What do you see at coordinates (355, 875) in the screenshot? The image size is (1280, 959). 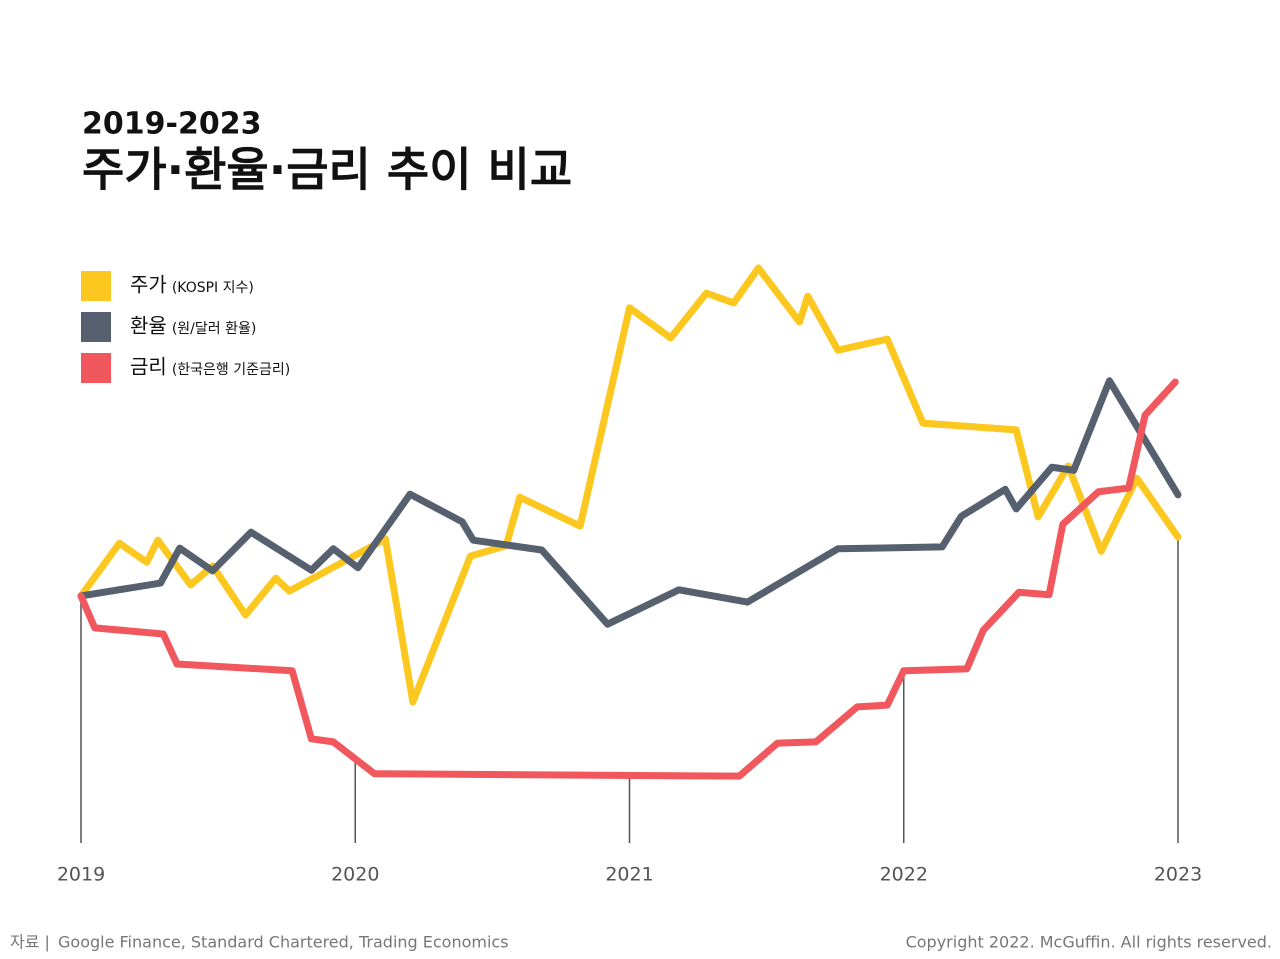 I see `x-tick-label: 2020` at bounding box center [355, 875].